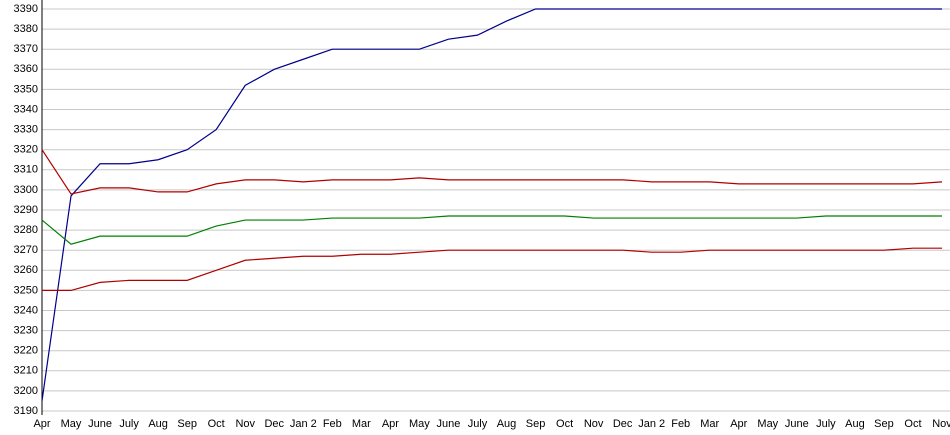  What do you see at coordinates (26, 89) in the screenshot?
I see `y-tick-label: 3350` at bounding box center [26, 89].